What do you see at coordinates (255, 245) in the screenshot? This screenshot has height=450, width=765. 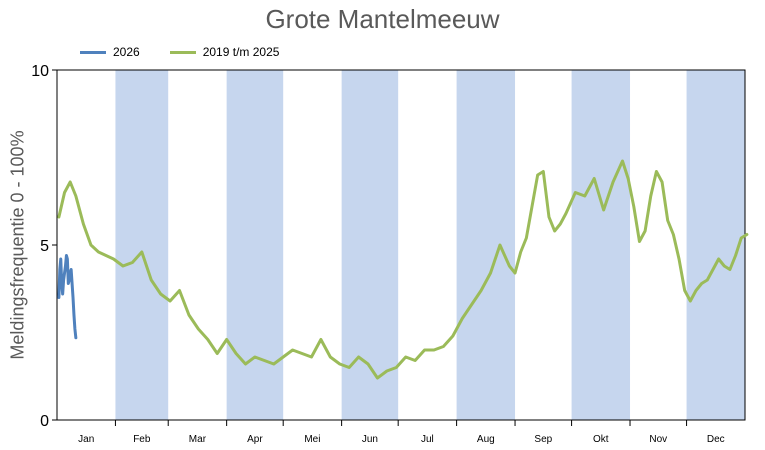 I see `month-band-apr` at bounding box center [255, 245].